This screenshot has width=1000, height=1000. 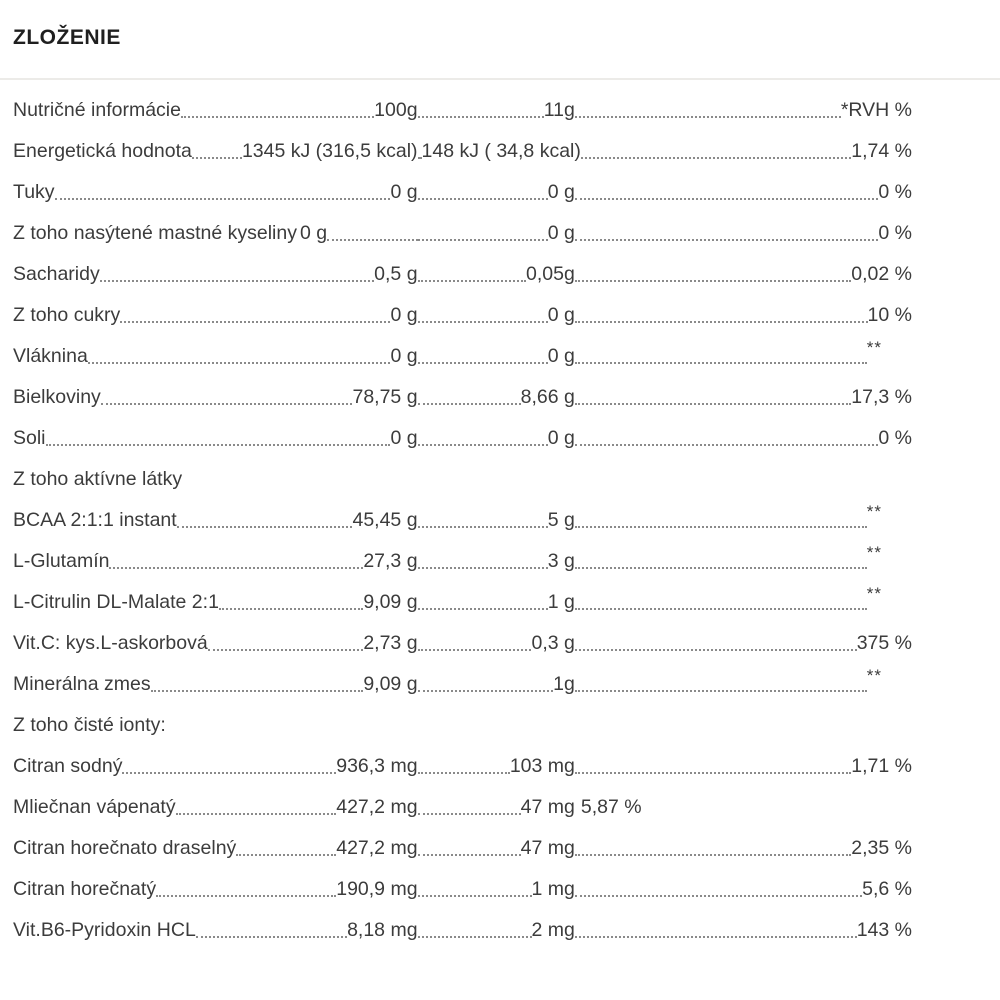 I want to click on rvh-cell: 17,3 %, so click(x=743, y=397).